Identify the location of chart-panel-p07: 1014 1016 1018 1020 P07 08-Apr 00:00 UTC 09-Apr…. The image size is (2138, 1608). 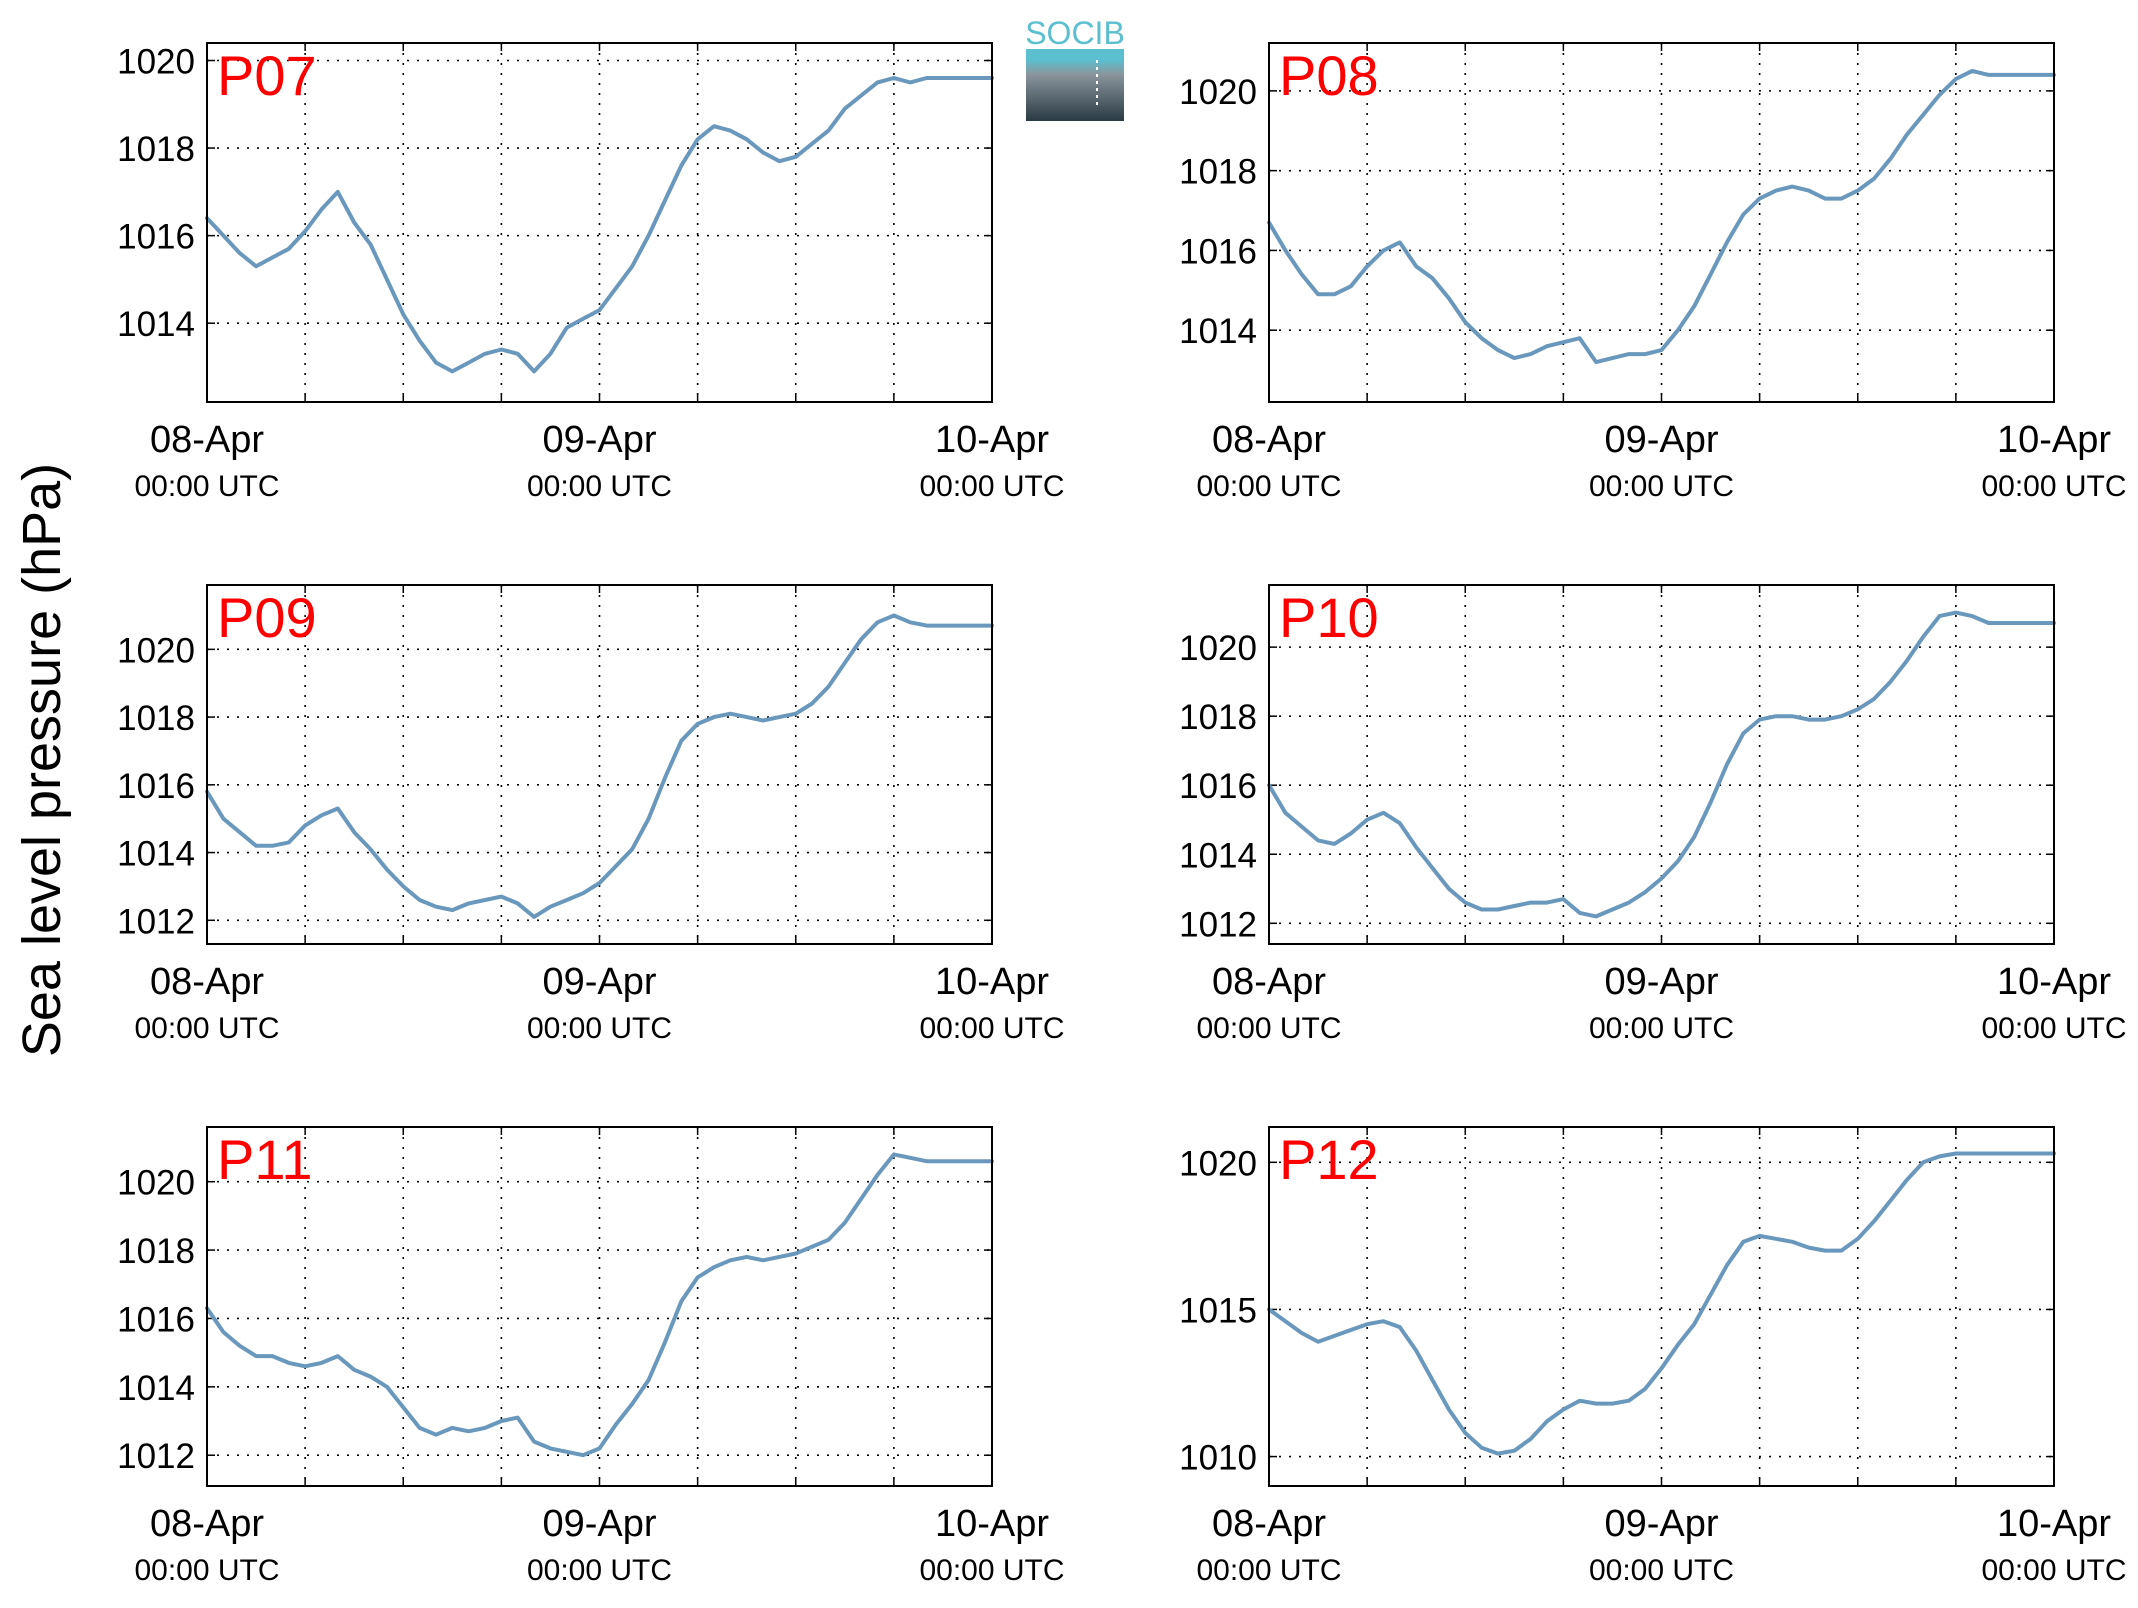
(591, 272).